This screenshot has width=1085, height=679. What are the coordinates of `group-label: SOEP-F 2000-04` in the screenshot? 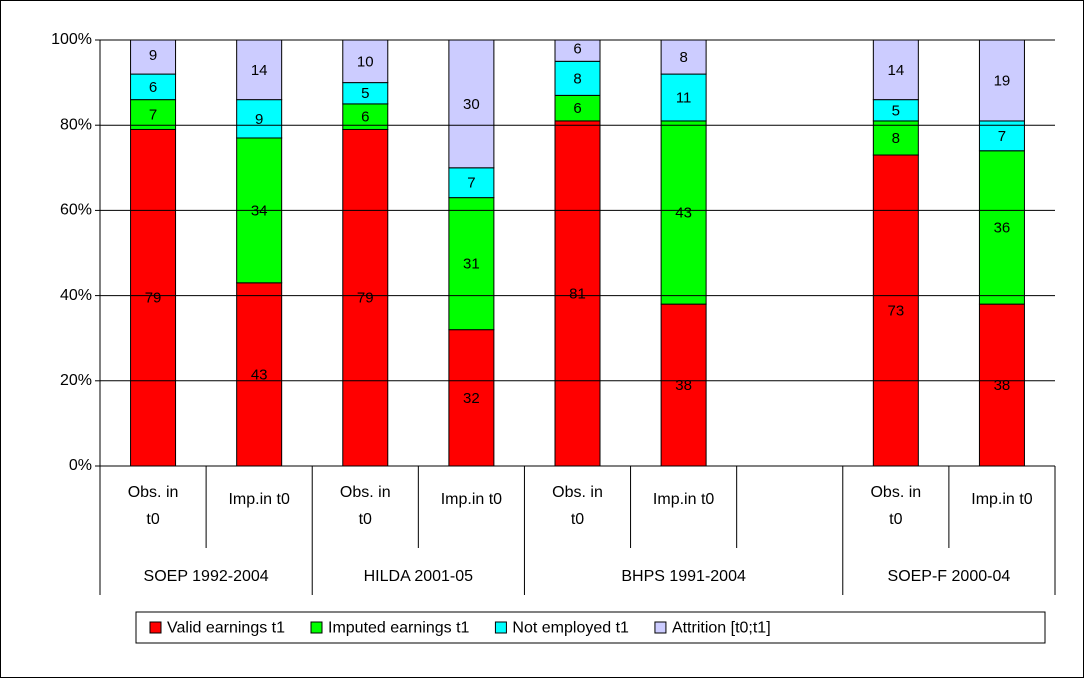 It's located at (949, 576).